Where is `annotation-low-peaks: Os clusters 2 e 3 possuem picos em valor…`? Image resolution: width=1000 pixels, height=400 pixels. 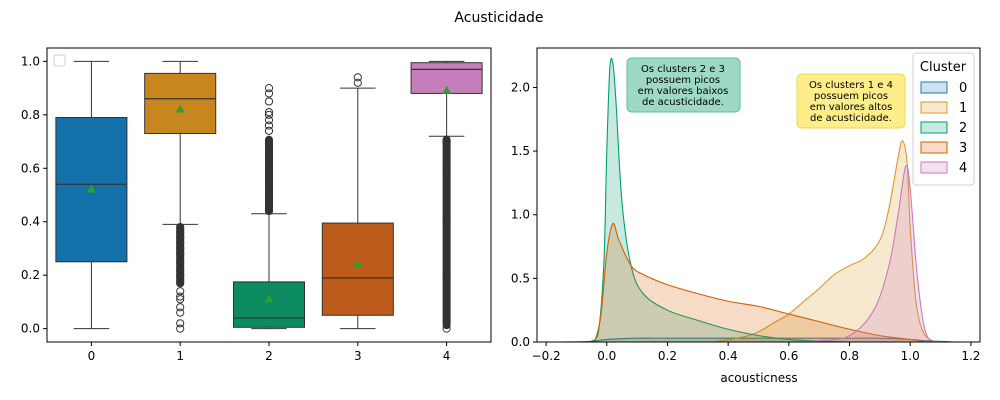 annotation-low-peaks: Os clusters 2 e 3 possuem picos em valor… is located at coordinates (683, 85).